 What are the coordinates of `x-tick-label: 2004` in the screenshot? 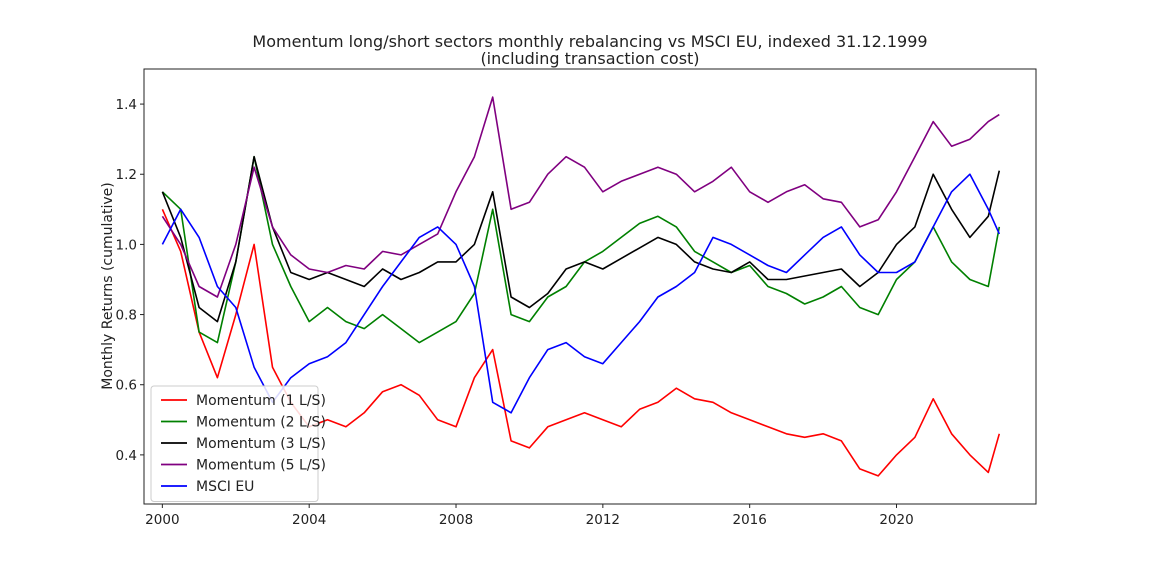 It's located at (309, 520).